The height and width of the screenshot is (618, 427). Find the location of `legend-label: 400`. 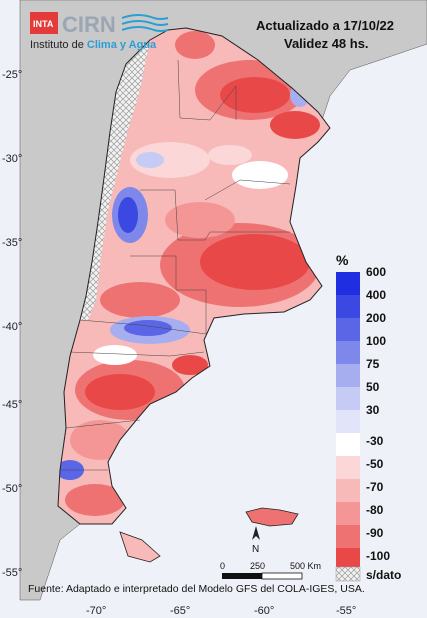

legend-label: 400 is located at coordinates (376, 295).